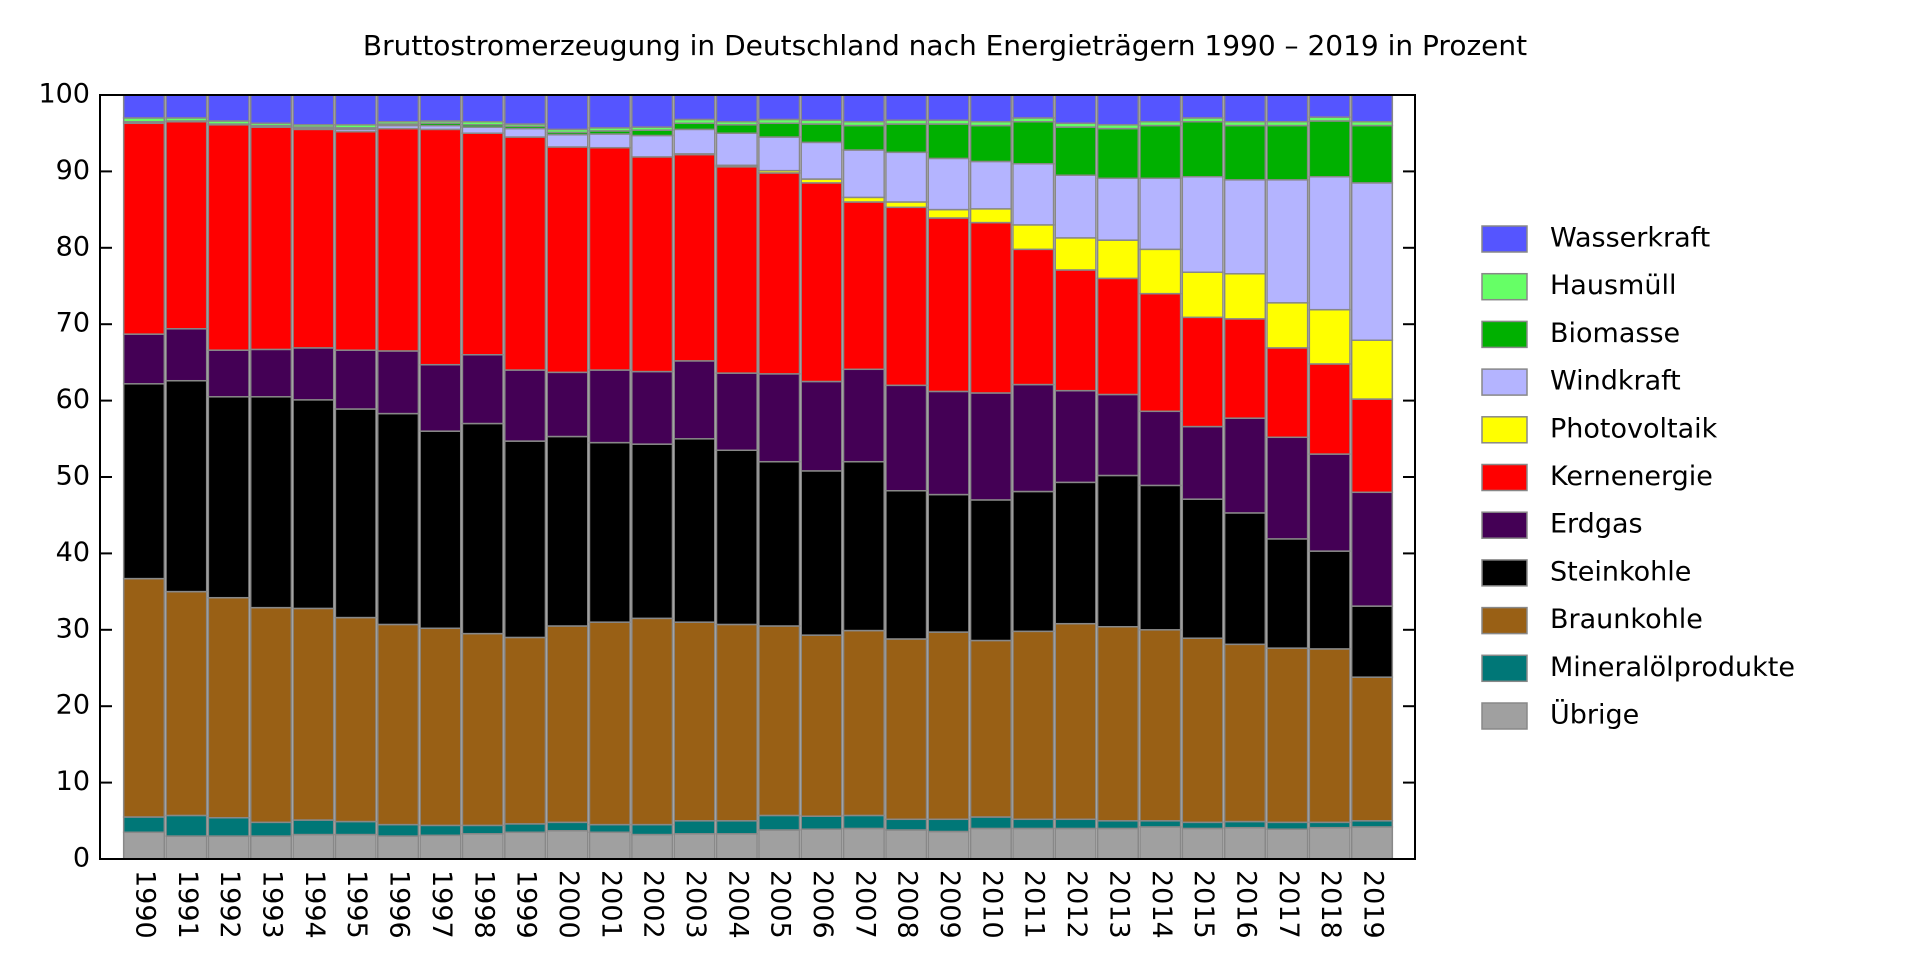  Describe the element at coordinates (1245, 904) in the screenshot. I see `x-tick-label: 2016` at that location.